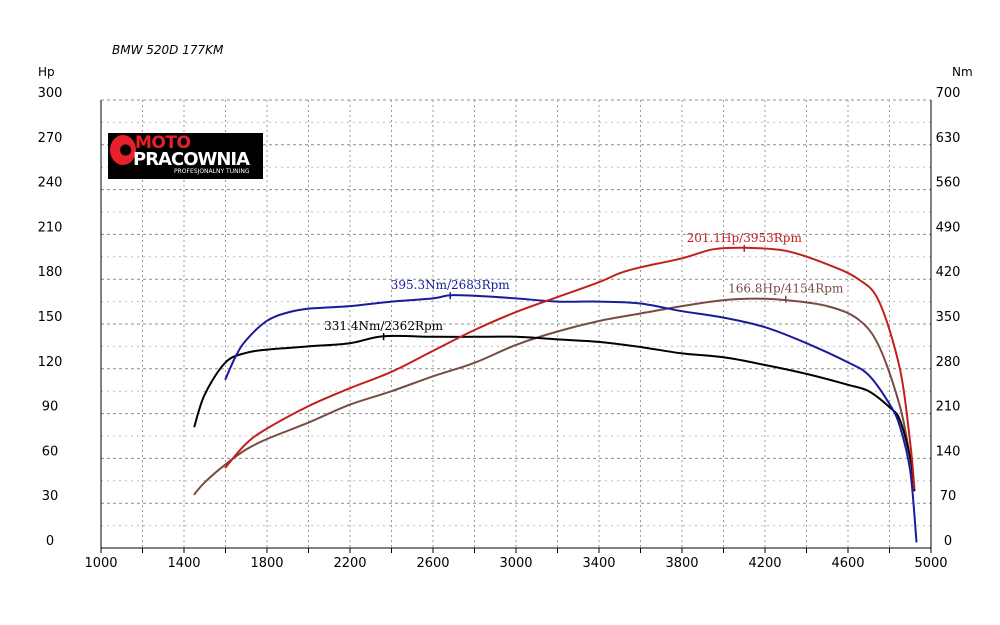 This screenshot has height=625, width=1000. Describe the element at coordinates (847, 563) in the screenshot. I see `x-tick-label: 4600` at that location.